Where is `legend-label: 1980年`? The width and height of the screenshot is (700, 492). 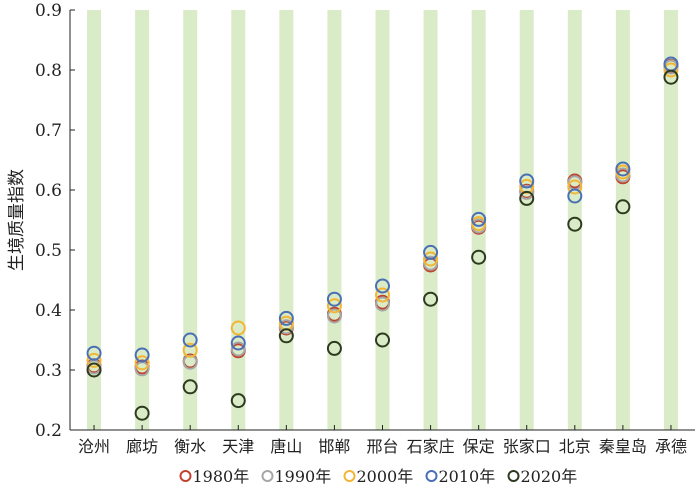 legend-label: 1980年 is located at coordinates (221, 476).